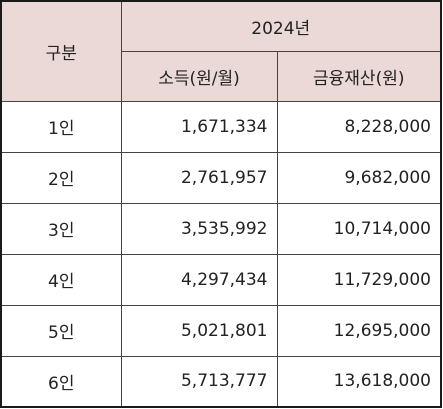  I want to click on row-income: 1,671,334, so click(199, 126).